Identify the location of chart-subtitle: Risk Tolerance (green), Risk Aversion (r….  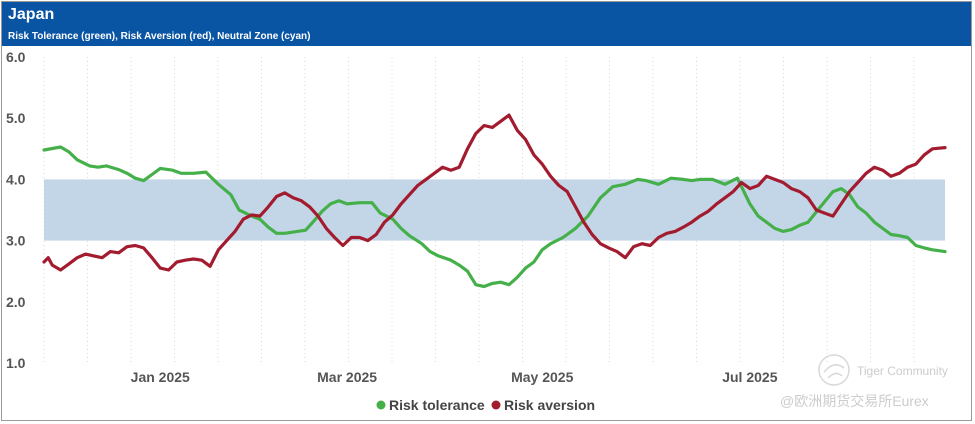
(159, 36).